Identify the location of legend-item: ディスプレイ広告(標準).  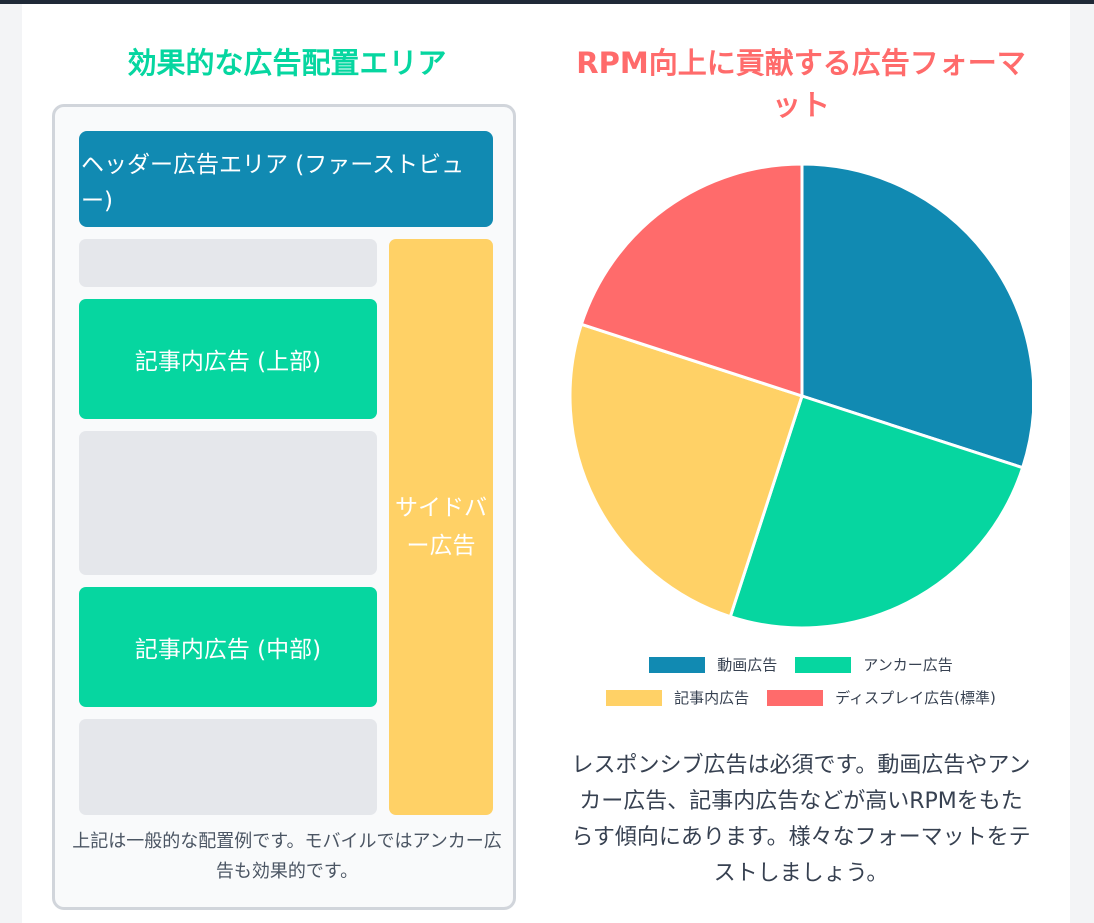
(881, 697).